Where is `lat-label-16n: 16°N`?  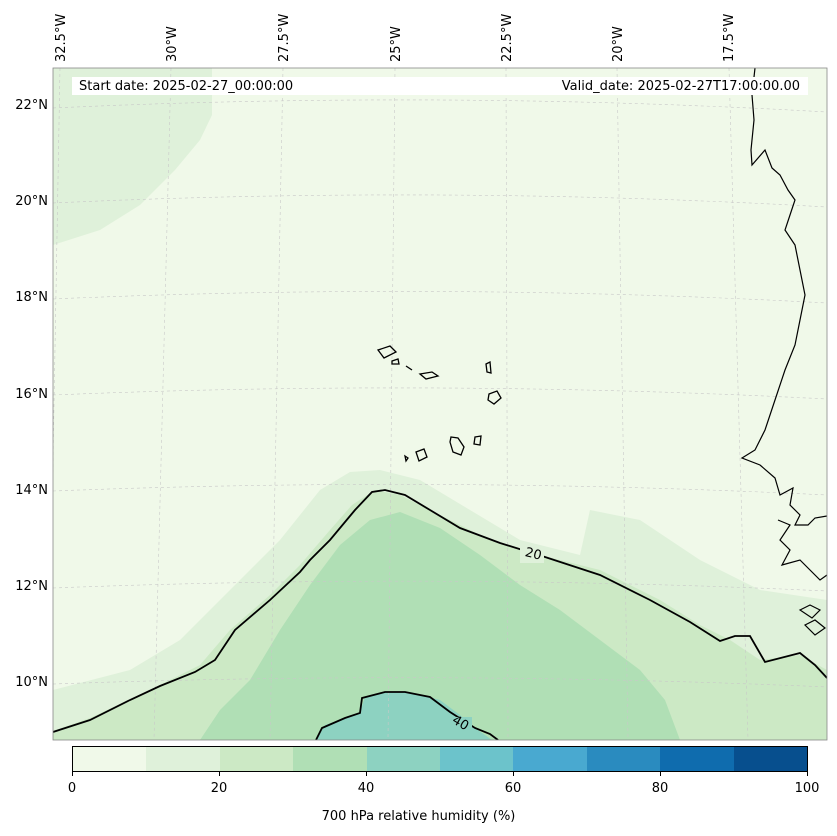
lat-label-16n: 16°N is located at coordinates (31, 394).